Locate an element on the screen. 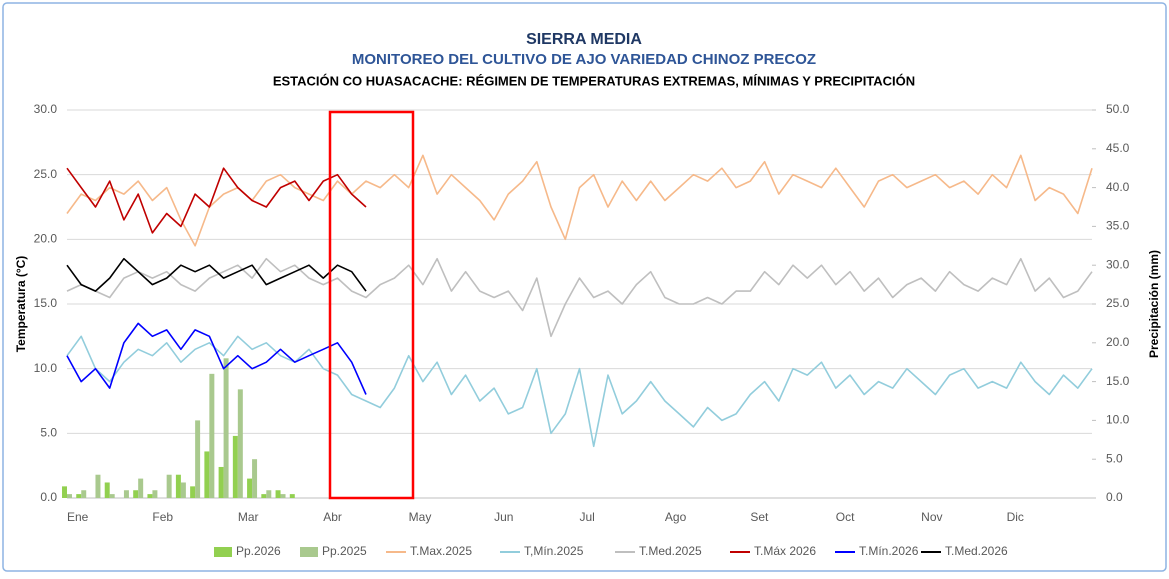  y2-tick-label: 35.0 is located at coordinates (1118, 226).